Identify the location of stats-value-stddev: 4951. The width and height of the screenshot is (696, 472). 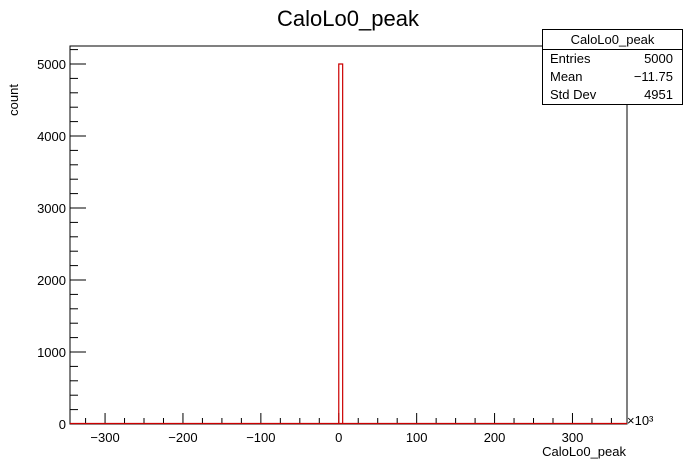
(658, 94).